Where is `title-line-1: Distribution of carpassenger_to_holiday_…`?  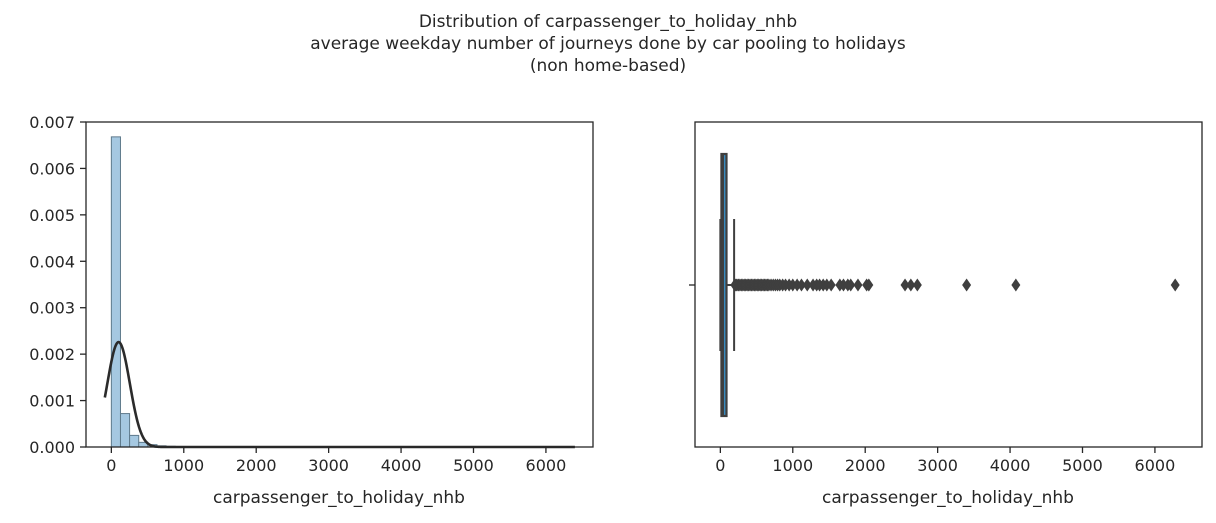
title-line-1: Distribution of carpassenger_to_holiday_… is located at coordinates (608, 22).